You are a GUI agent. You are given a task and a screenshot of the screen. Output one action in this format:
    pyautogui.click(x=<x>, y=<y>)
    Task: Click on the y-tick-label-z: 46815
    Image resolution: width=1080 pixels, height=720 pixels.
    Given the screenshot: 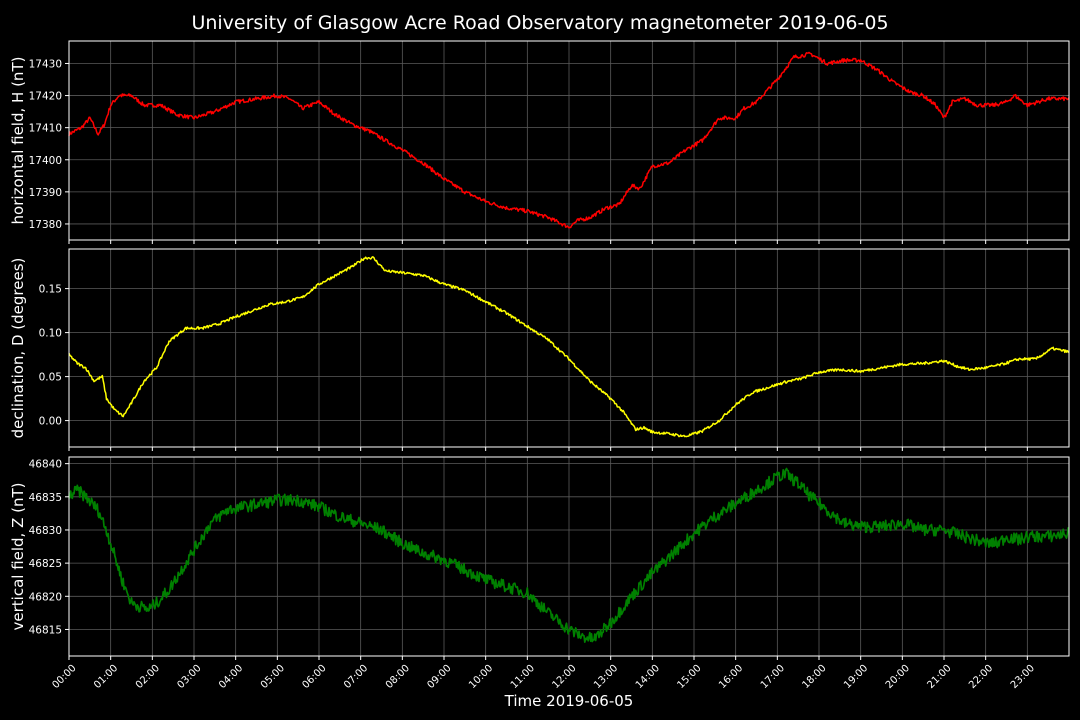 What is the action you would take?
    pyautogui.click(x=45, y=630)
    